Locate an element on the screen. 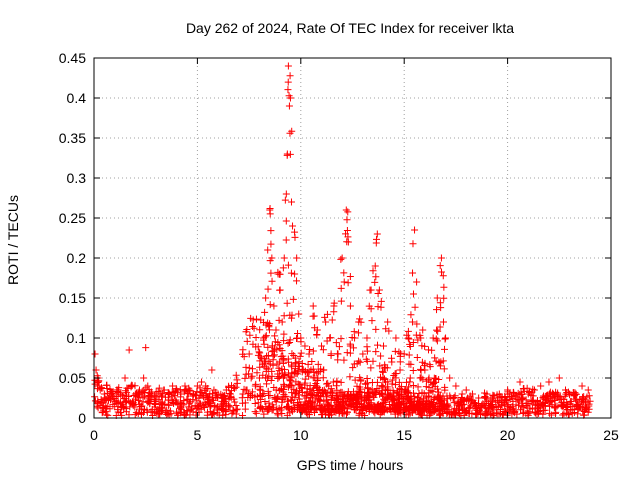 The height and width of the screenshot is (480, 640). y-tick-label: 0.25 is located at coordinates (72, 218).